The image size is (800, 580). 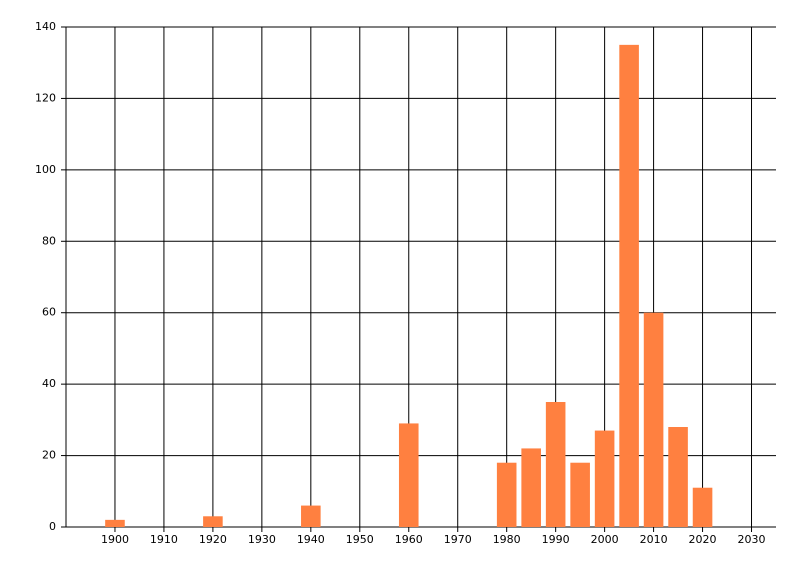 I want to click on x-tick-label: 1940, so click(x=311, y=539).